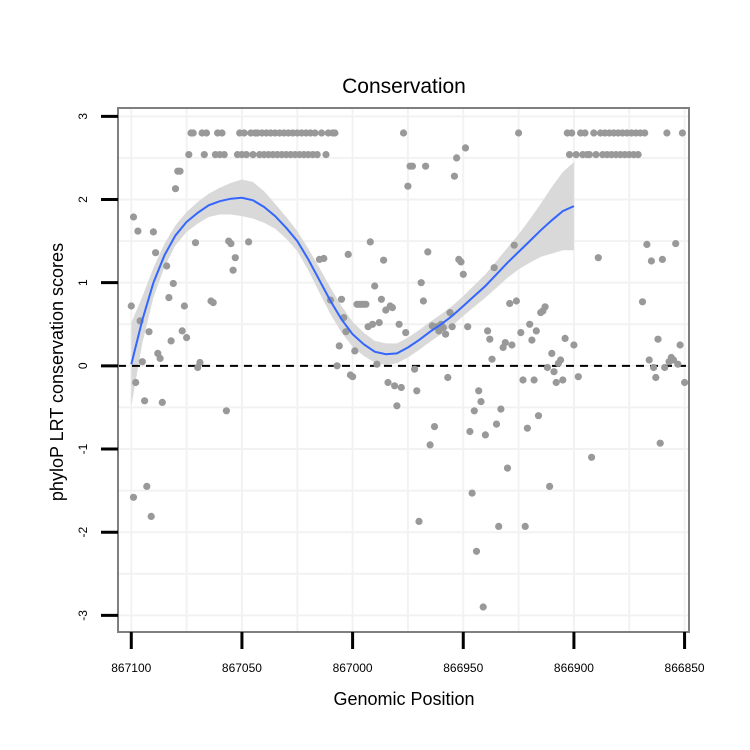 The width and height of the screenshot is (750, 750). What do you see at coordinates (57, 372) in the screenshot?
I see `y-axis-label: phyloP LRT conservation scores` at bounding box center [57, 372].